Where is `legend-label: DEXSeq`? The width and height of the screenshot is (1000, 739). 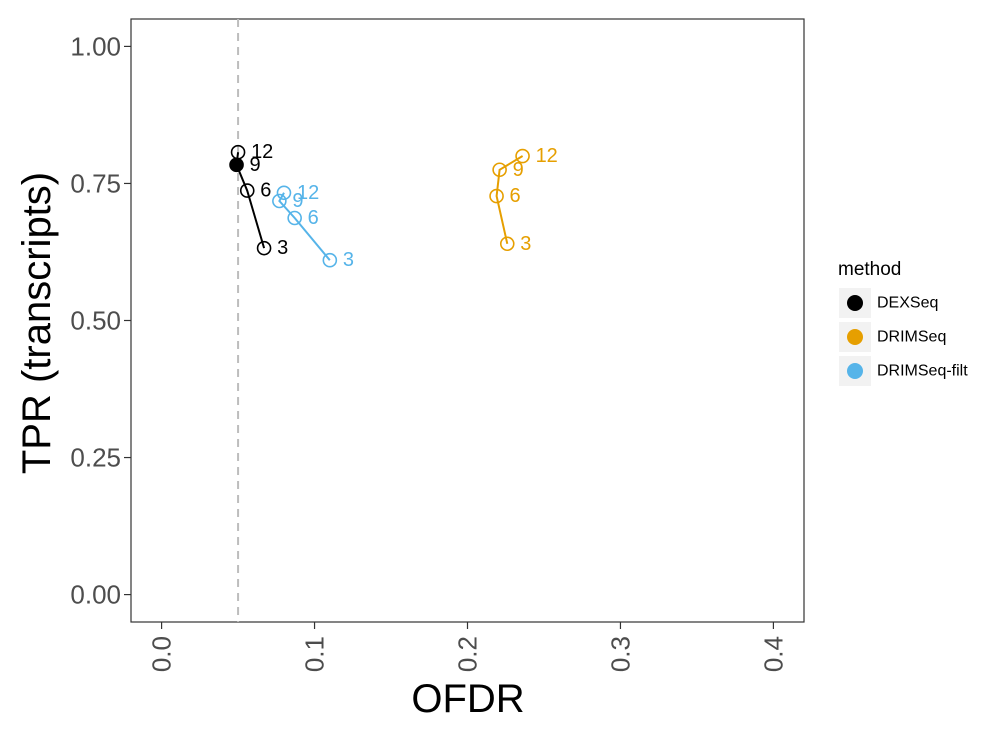 legend-label: DEXSeq is located at coordinates (907, 303).